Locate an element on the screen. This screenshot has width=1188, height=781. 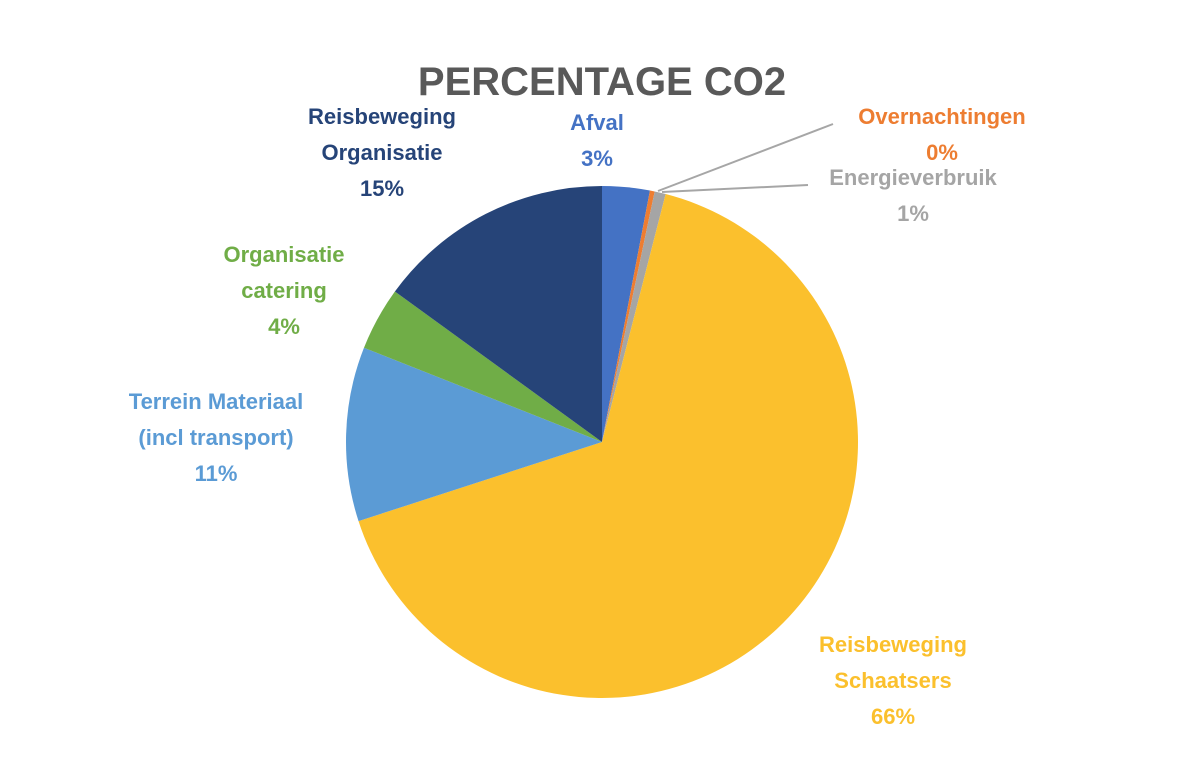
leader-lines is located at coordinates (745, 158).